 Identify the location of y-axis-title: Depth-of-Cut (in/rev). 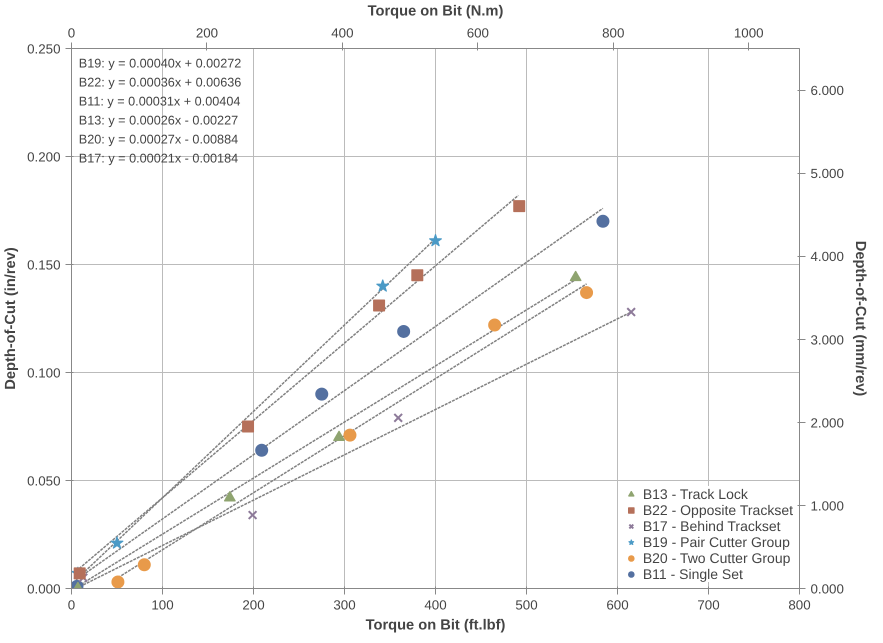
(11, 318).